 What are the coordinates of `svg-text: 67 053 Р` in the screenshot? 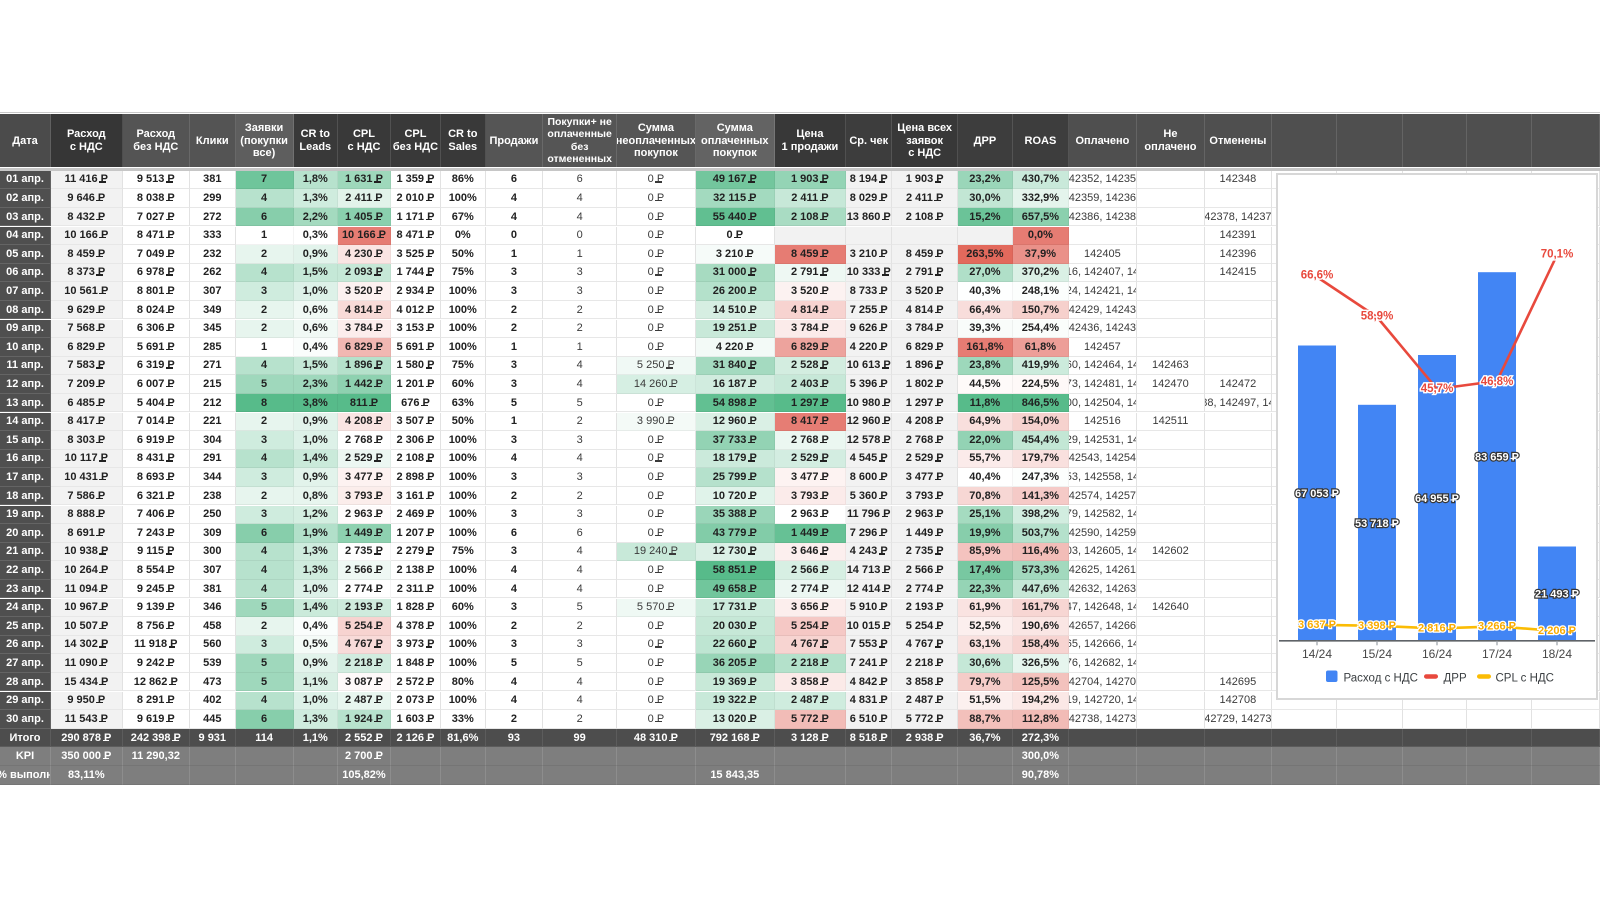 It's located at (1317, 494).